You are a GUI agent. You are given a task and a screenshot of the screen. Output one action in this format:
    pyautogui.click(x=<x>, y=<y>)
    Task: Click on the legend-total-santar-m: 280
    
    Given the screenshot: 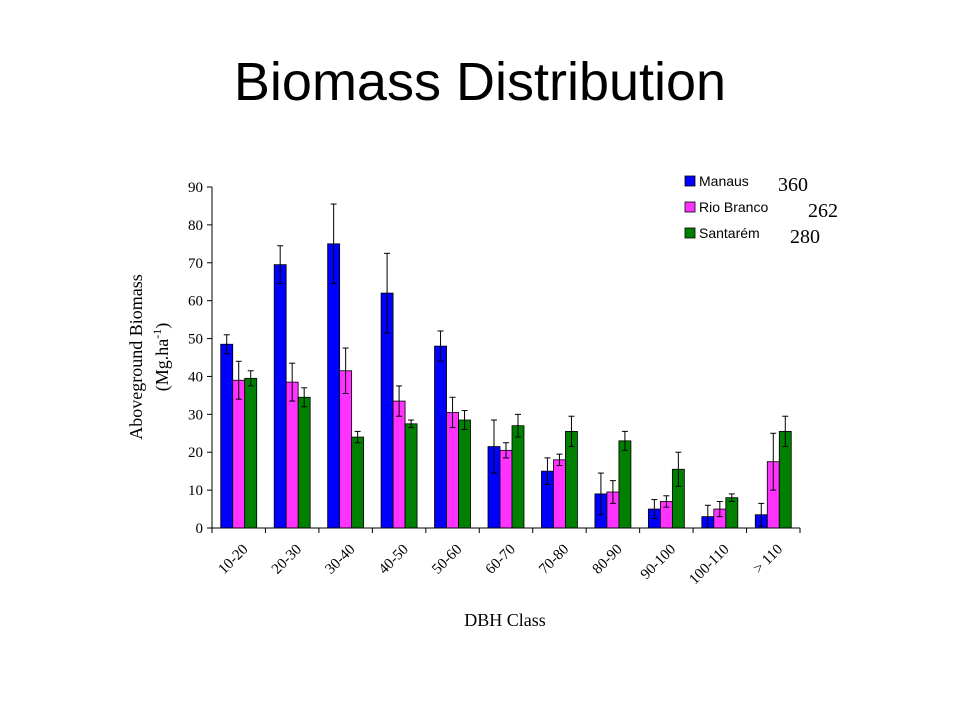 What is the action you would take?
    pyautogui.click(x=805, y=237)
    